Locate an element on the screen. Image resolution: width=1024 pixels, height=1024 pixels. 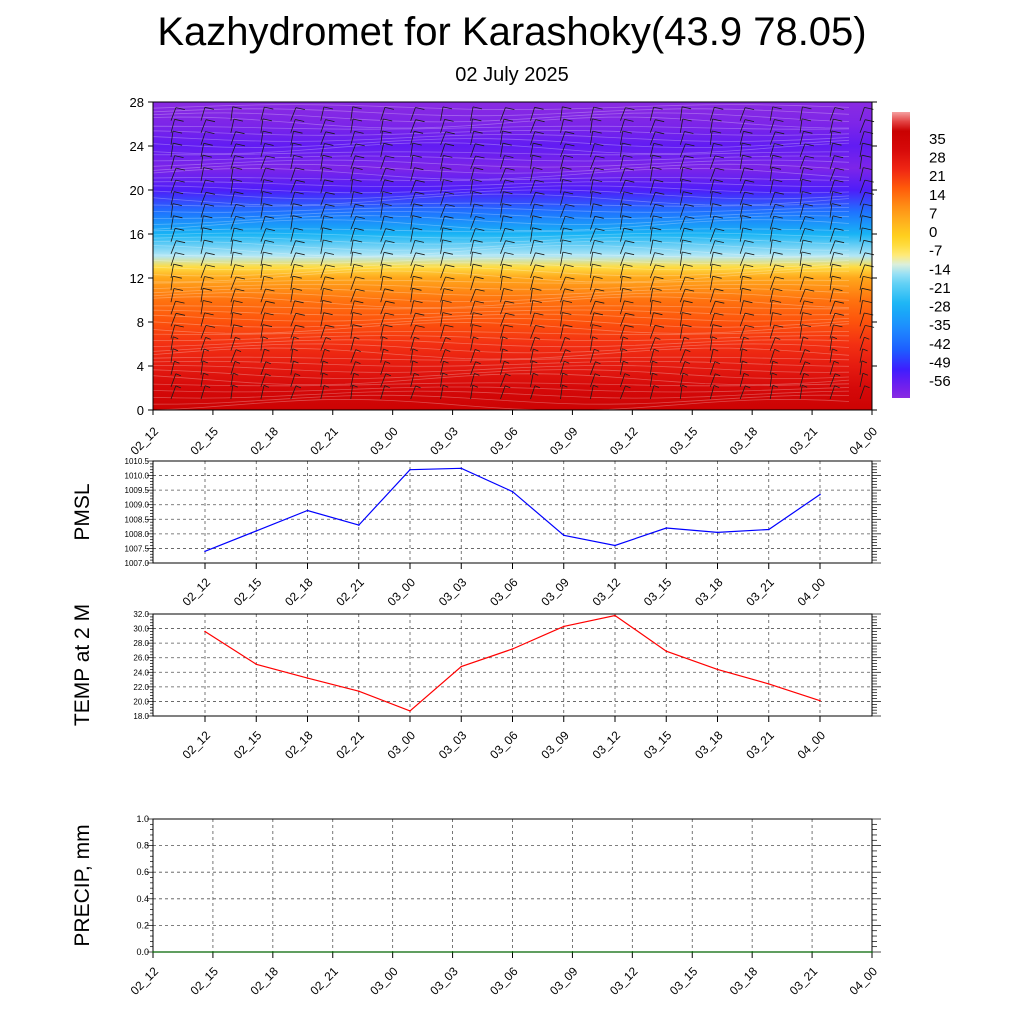
colorbar-label: -35 is located at coordinates (940, 325).